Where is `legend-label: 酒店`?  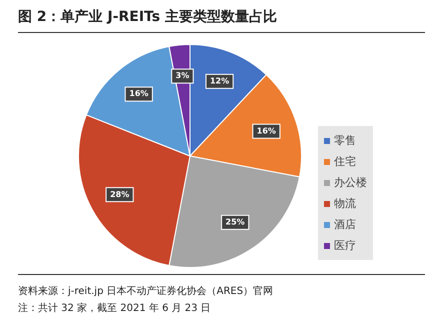
legend-label: 酒店 is located at coordinates (345, 225).